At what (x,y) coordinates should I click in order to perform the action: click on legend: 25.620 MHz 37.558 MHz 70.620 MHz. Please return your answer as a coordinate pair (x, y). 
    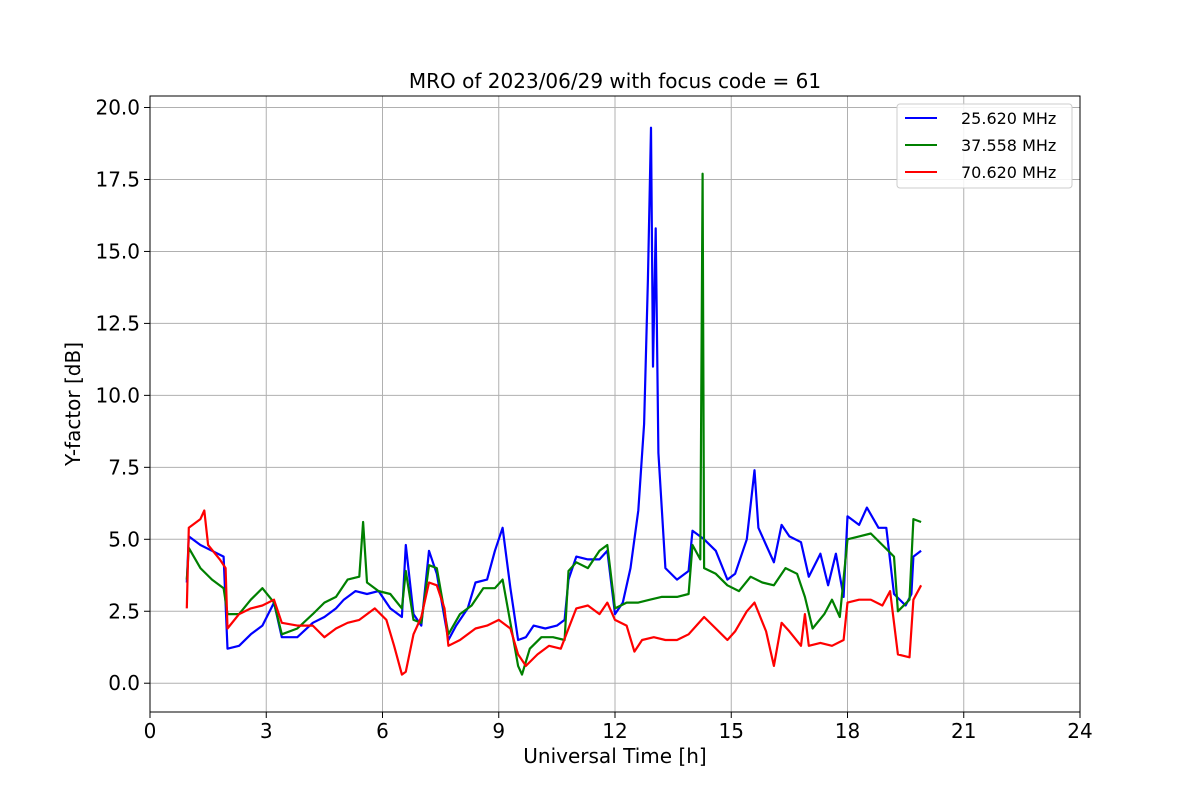
    Looking at the image, I should click on (984, 146).